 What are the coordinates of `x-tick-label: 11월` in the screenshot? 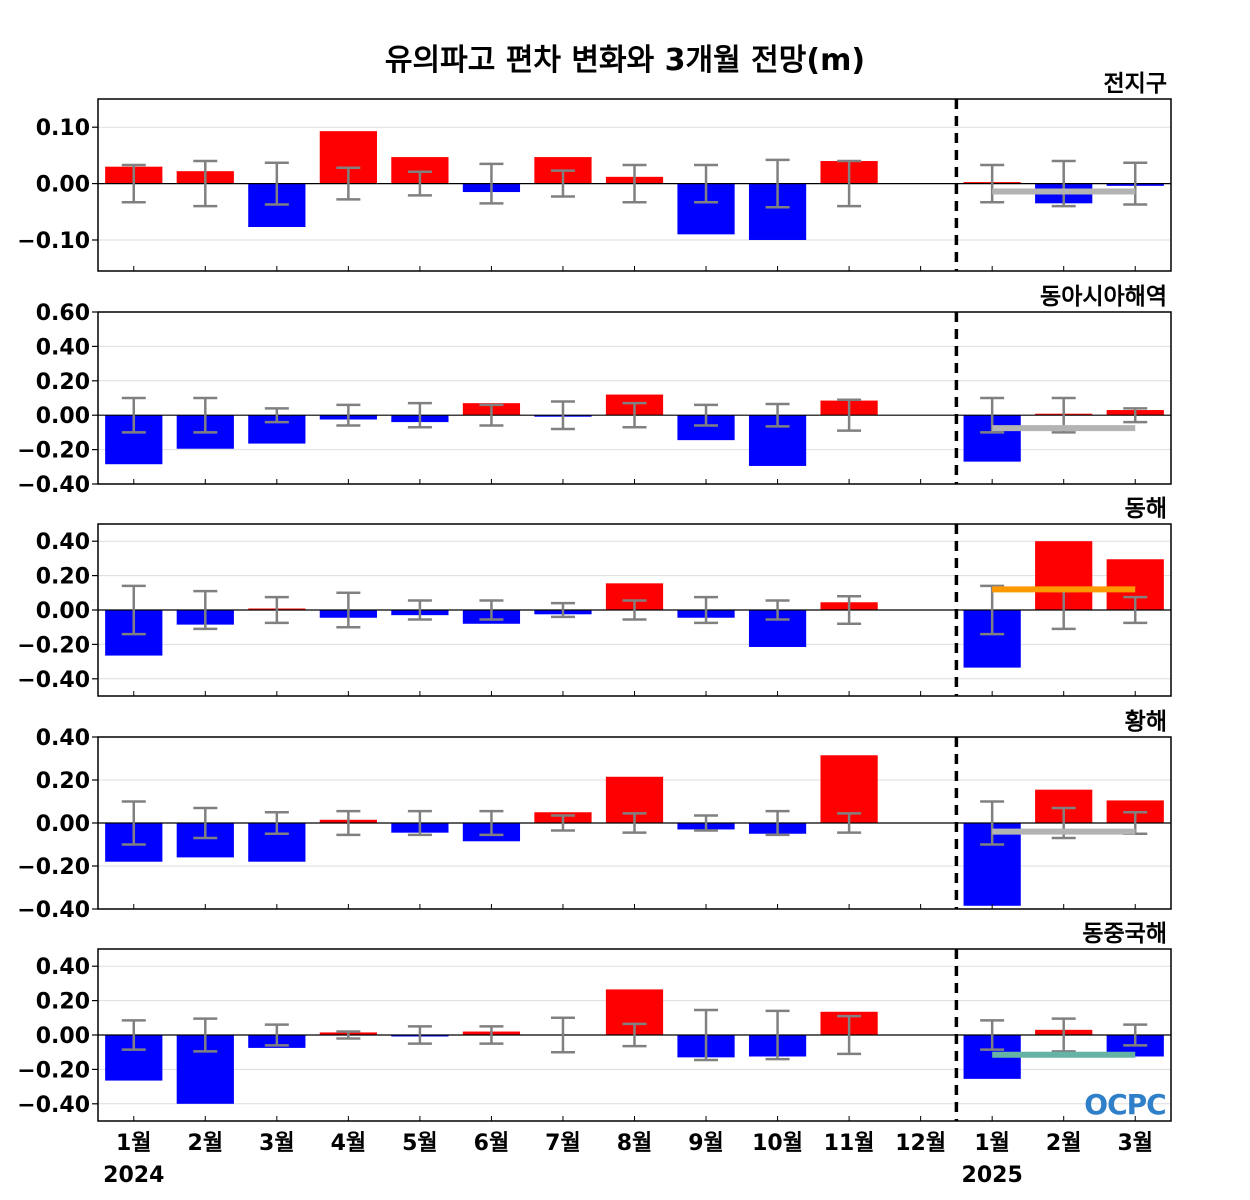 It's located at (849, 1143).